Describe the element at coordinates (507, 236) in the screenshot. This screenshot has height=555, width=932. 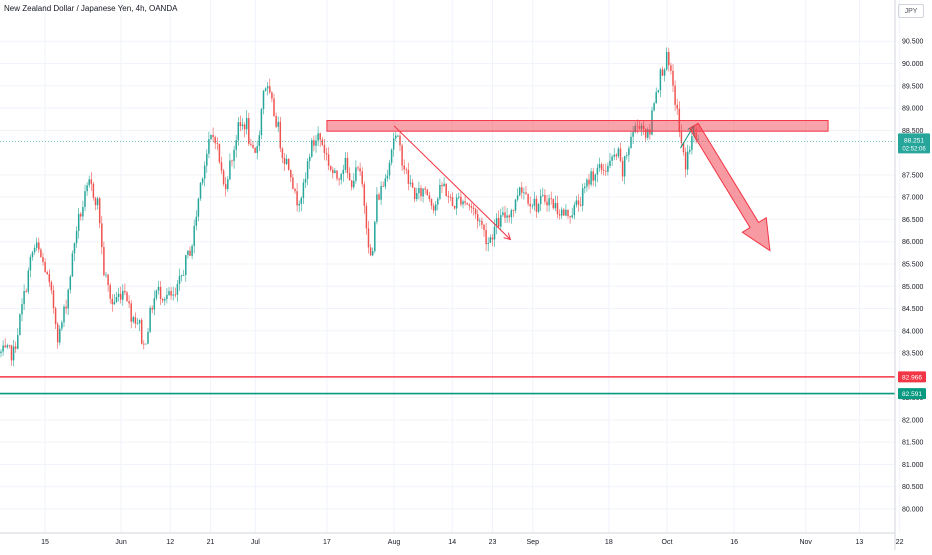
I see `trend-arrow-head` at that location.